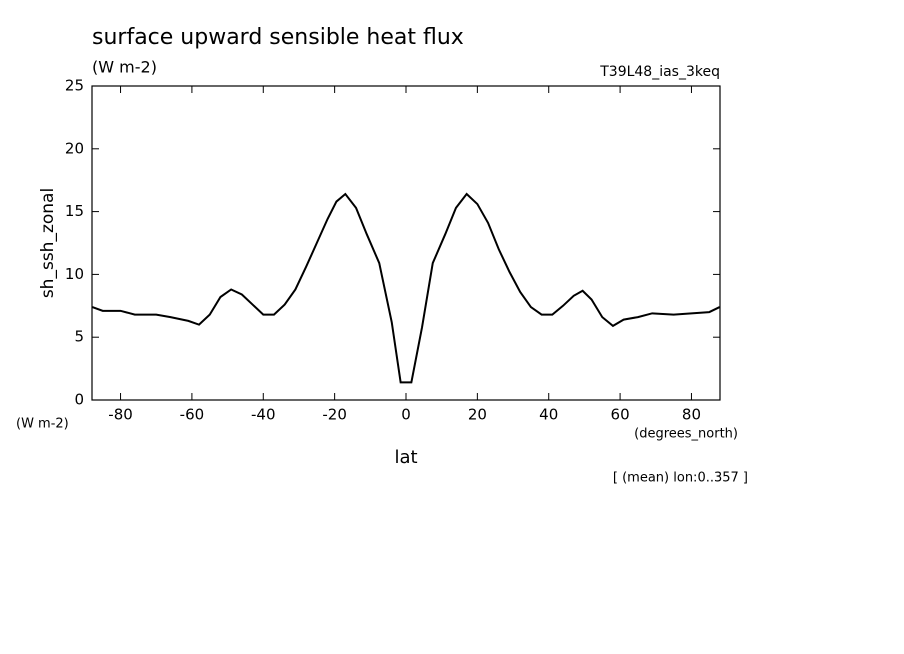 This screenshot has height=654, width=904. I want to click on y-tick-label: 5, so click(79, 337).